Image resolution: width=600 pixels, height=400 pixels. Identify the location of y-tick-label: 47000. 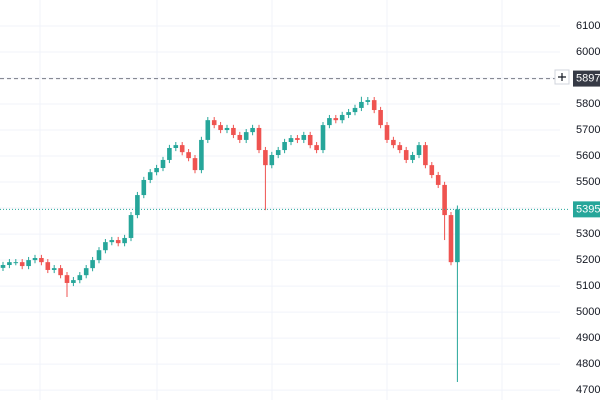
(588, 390).